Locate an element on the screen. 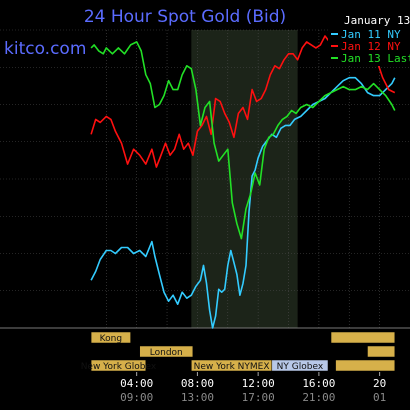 Image resolution: width=410 pixels, height=410 pixels. legend-box is located at coordinates (369, 47).